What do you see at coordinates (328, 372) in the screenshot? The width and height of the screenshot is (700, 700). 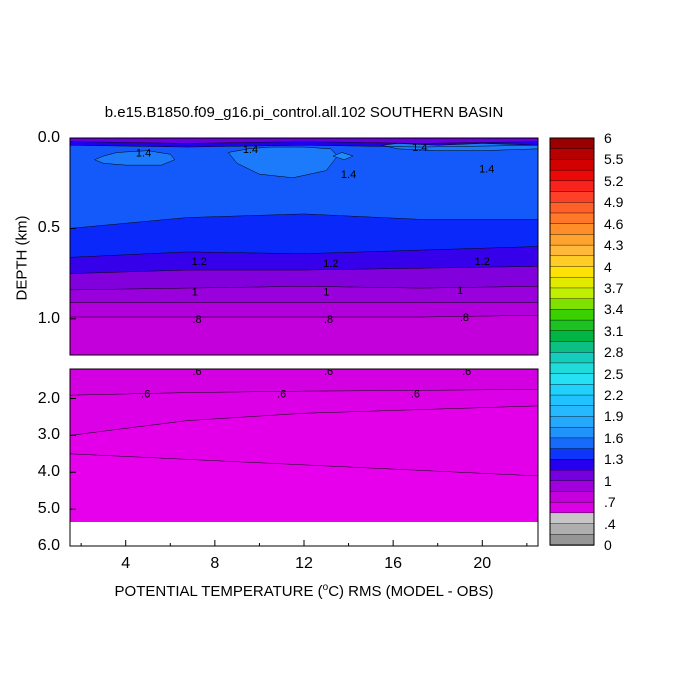 I see `contour-label-15: .6` at bounding box center [328, 372].